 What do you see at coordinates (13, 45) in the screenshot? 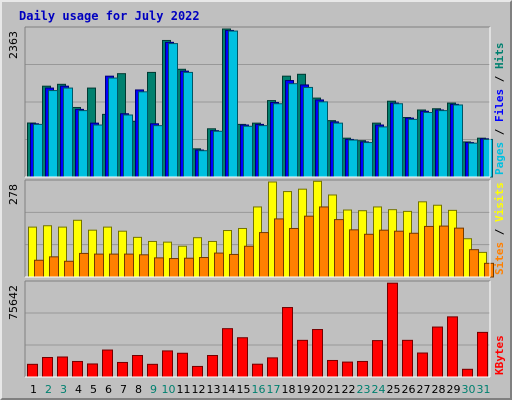
I see `panel-1-ymax-label: 2363` at bounding box center [13, 45].